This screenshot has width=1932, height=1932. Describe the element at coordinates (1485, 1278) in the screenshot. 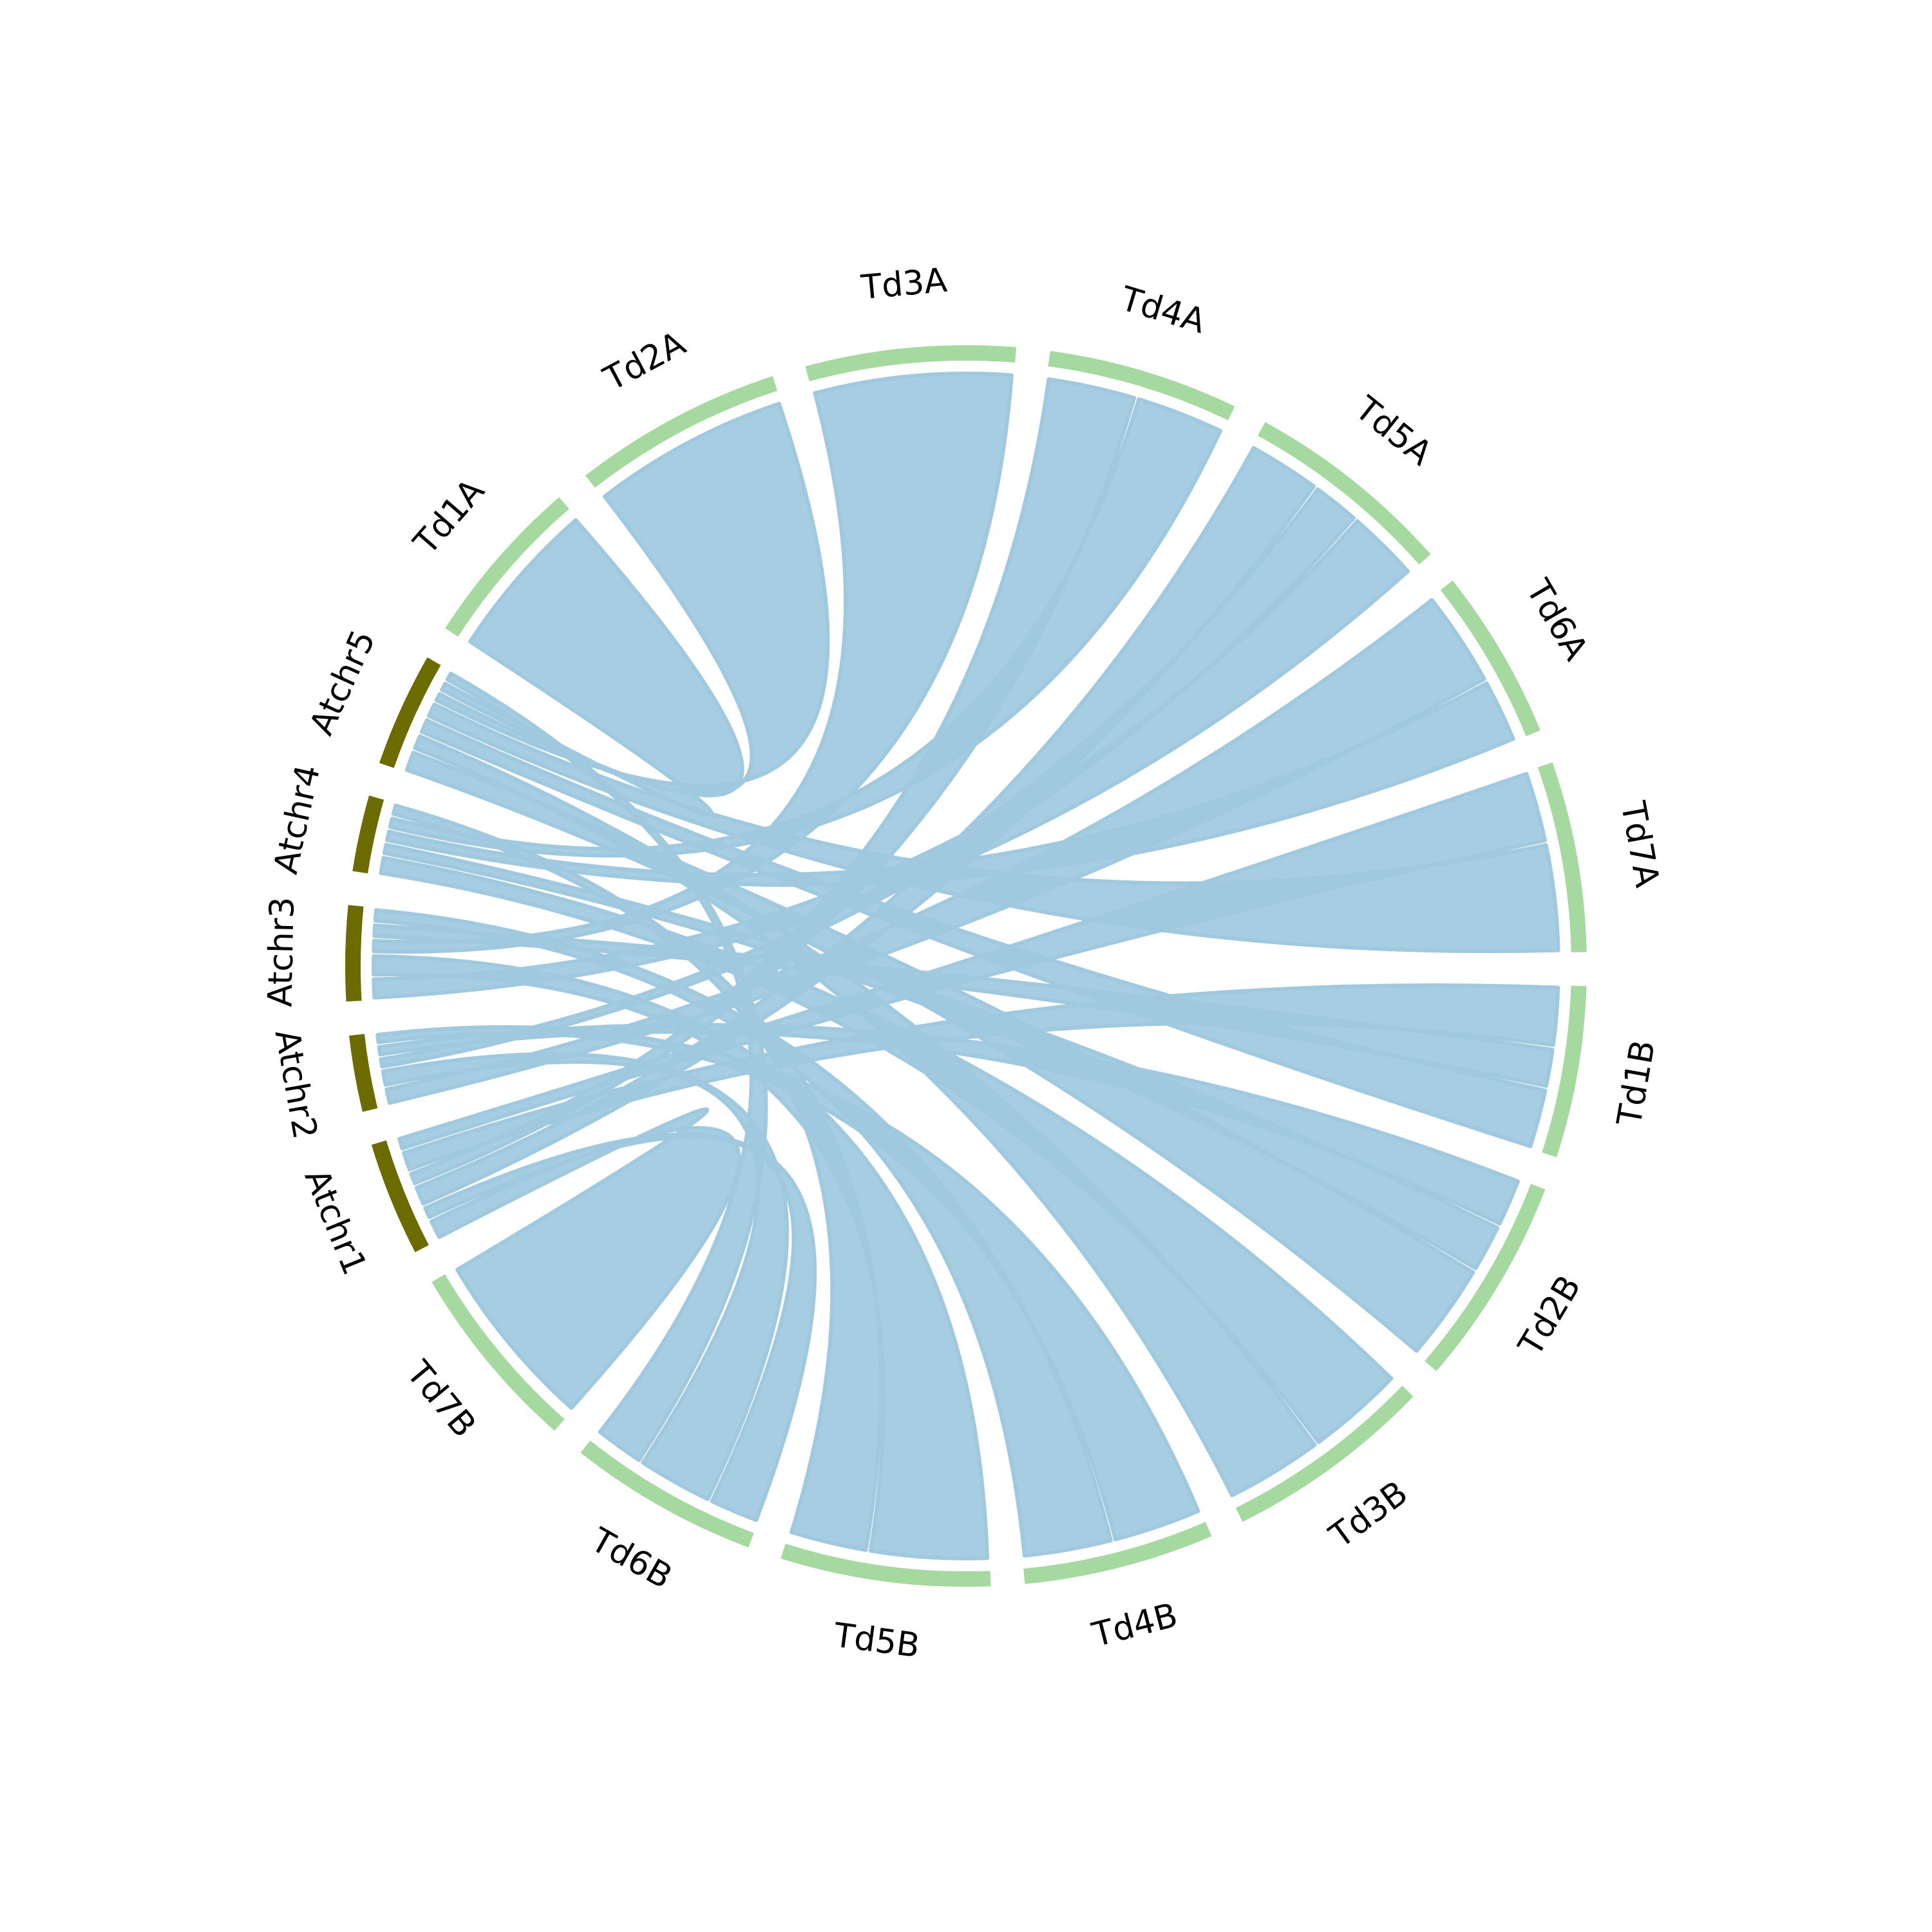

I see `chromosome-track-td2b` at that location.